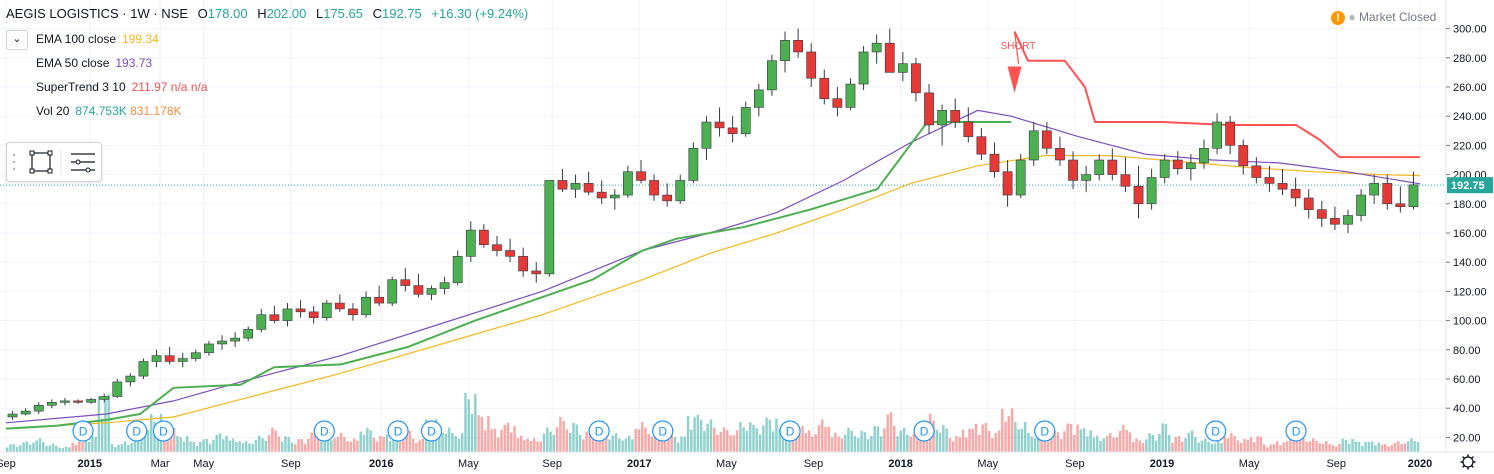 The image size is (1494, 474). Describe the element at coordinates (1420, 464) in the screenshot. I see `x-tick-label: 2020` at that location.